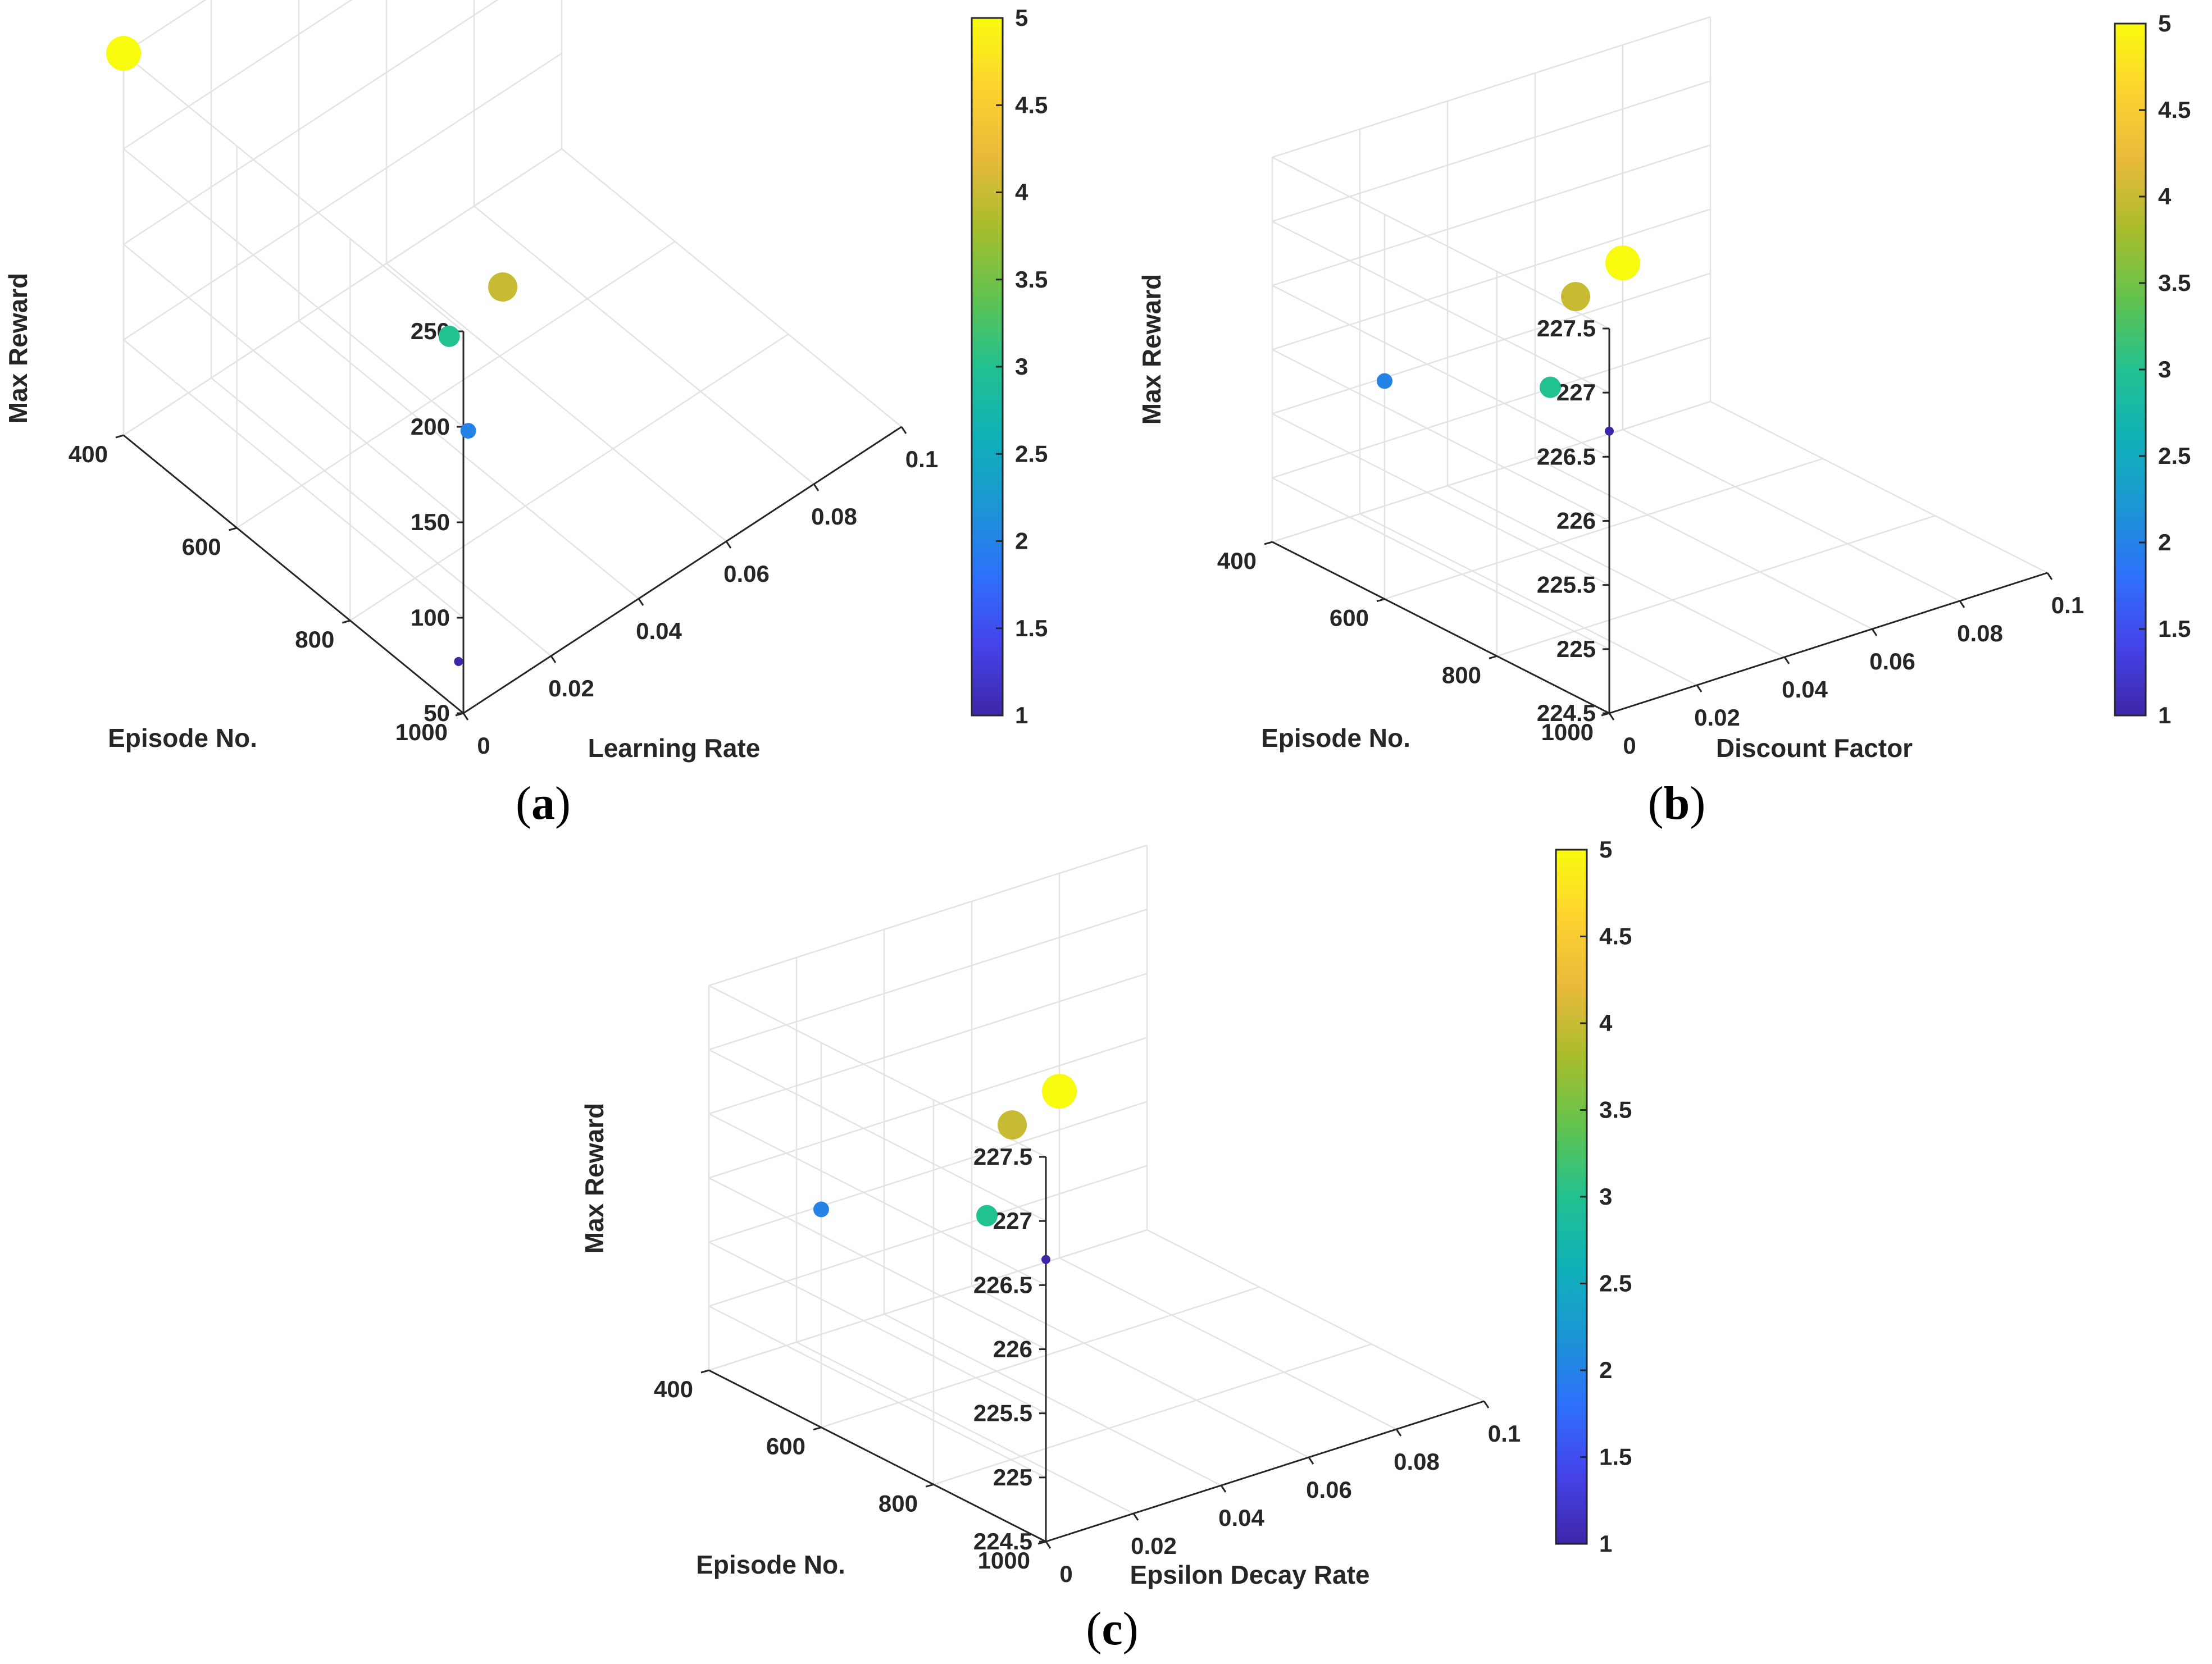  What do you see at coordinates (421, 732) in the screenshot?
I see `y-tick-label: 1000` at bounding box center [421, 732].